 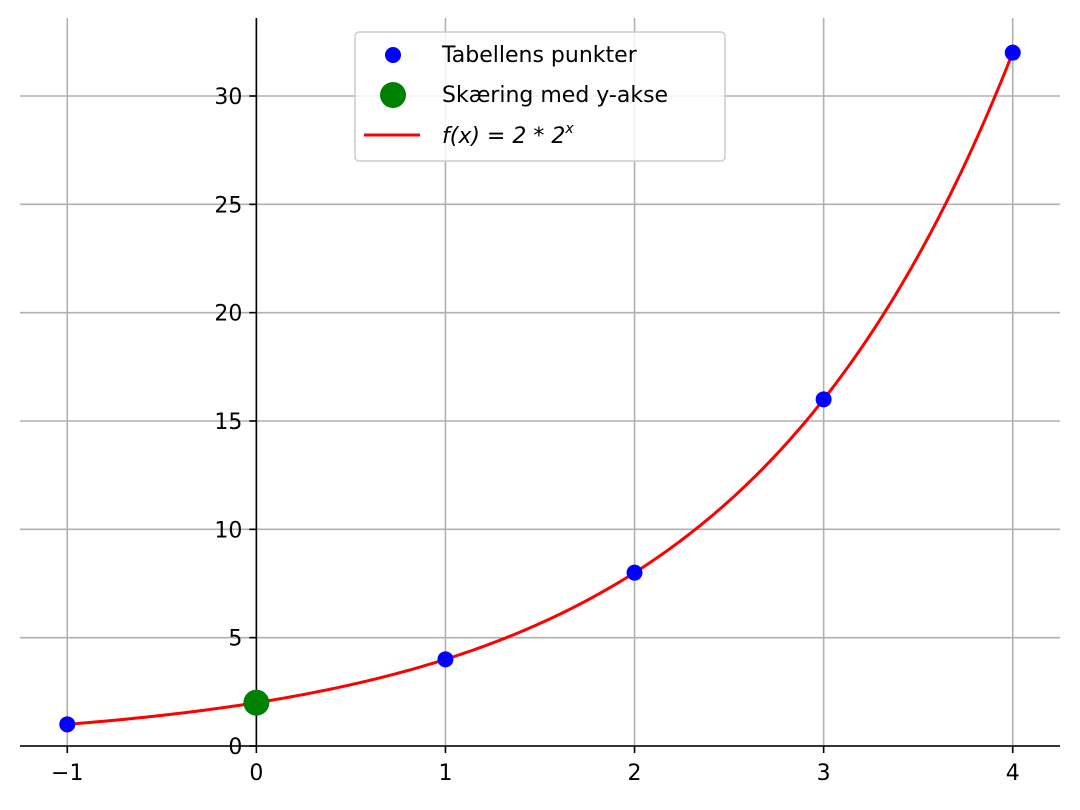 What do you see at coordinates (235, 747) in the screenshot?
I see `y-tick-label: 0` at bounding box center [235, 747].